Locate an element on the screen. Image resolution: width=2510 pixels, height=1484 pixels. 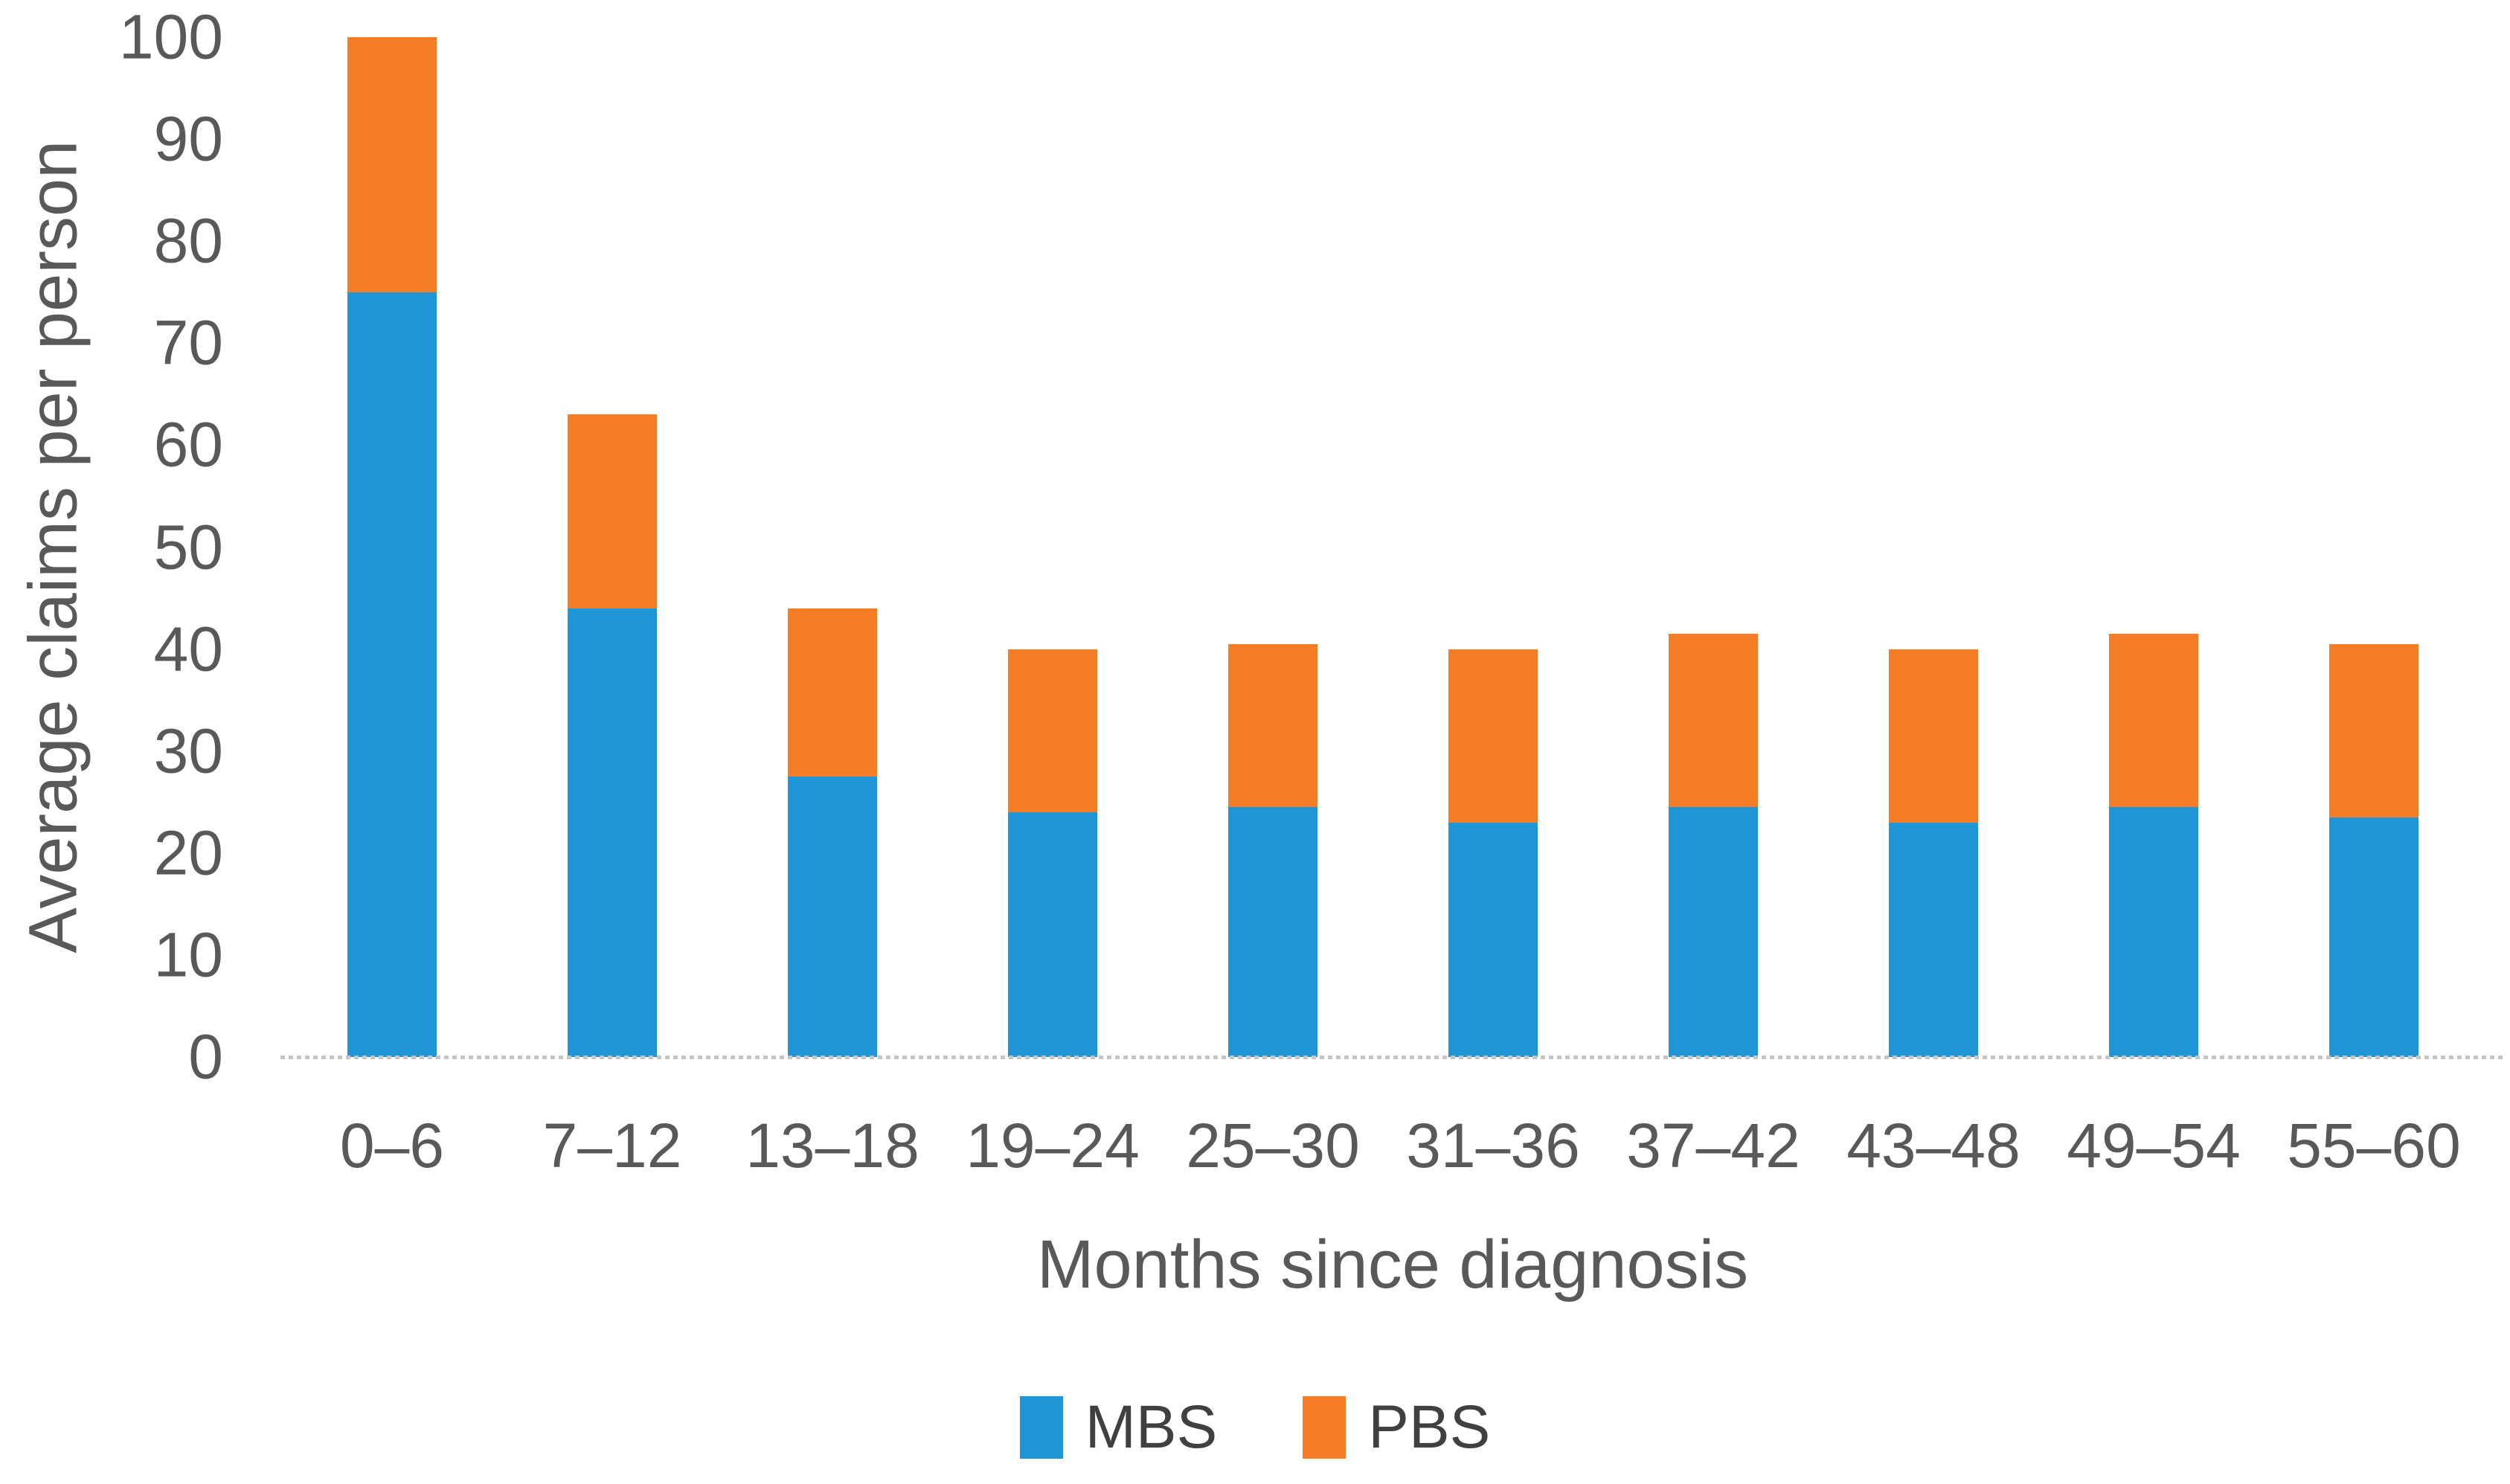
y-tick-label: 50 is located at coordinates (188, 547).